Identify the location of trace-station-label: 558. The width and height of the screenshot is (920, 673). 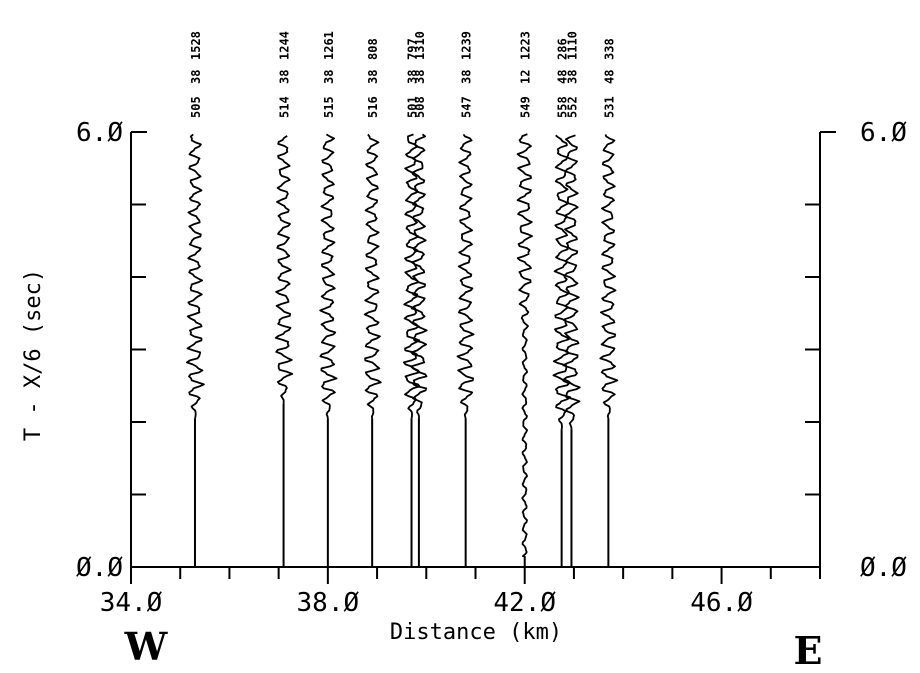
(563, 107).